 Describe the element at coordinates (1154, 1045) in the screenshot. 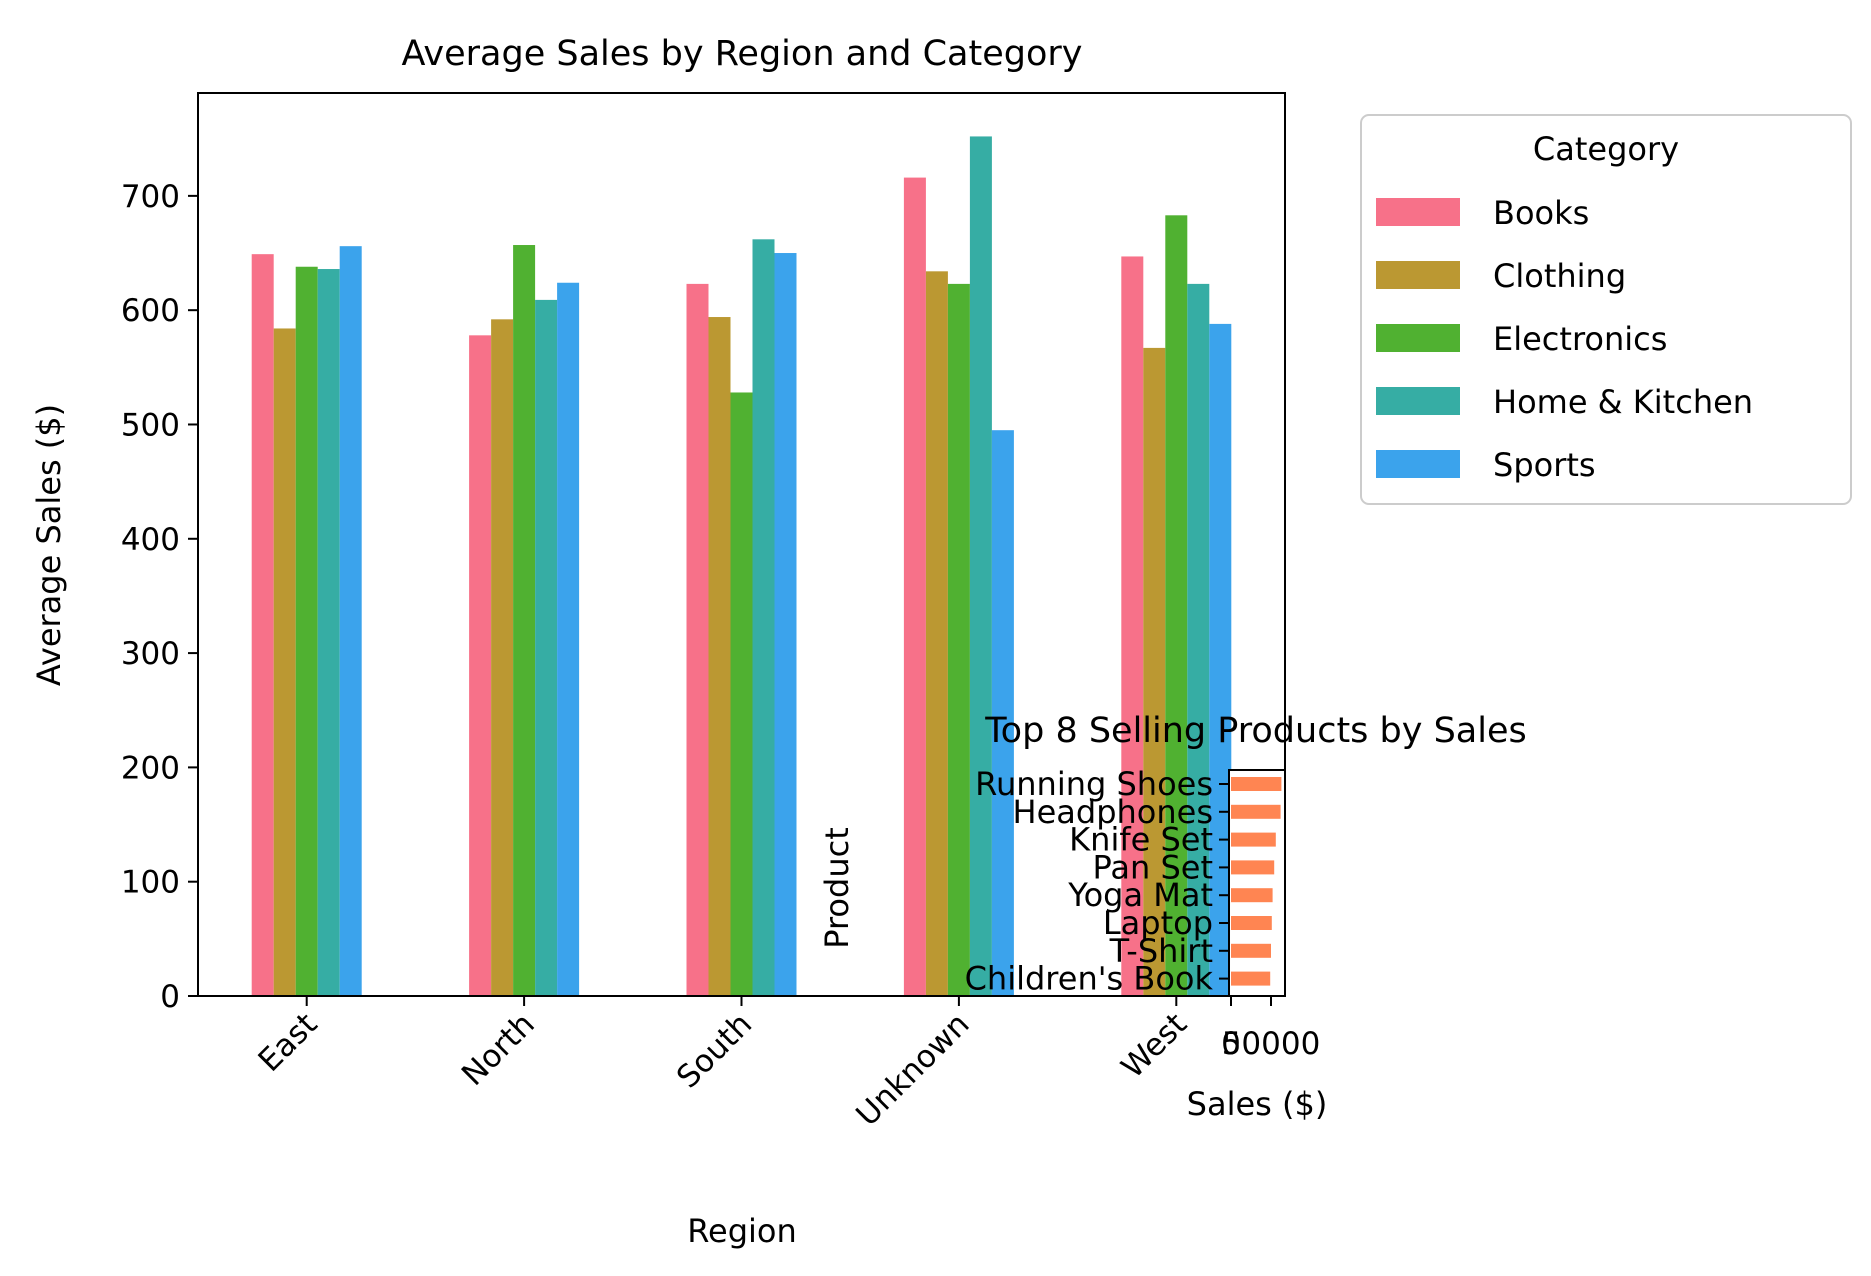

I see `x-tick-label: West` at that location.